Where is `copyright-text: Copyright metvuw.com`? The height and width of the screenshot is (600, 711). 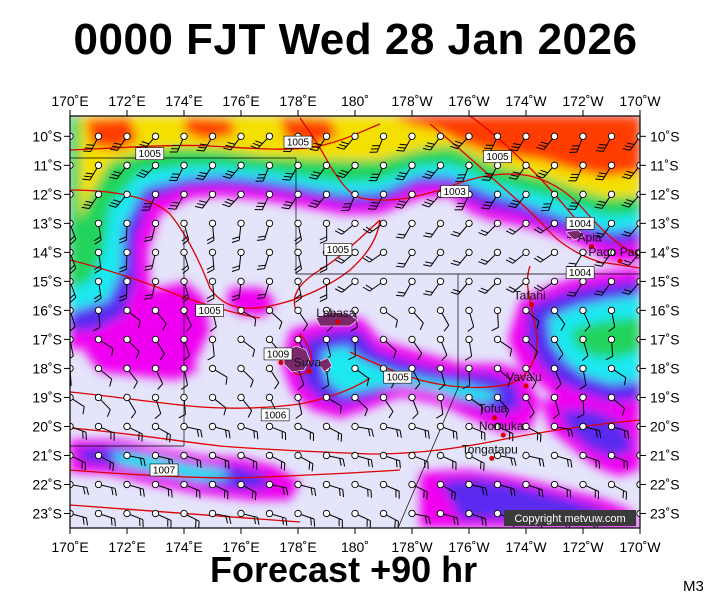 copyright-text: Copyright metvuw.com is located at coordinates (569, 519).